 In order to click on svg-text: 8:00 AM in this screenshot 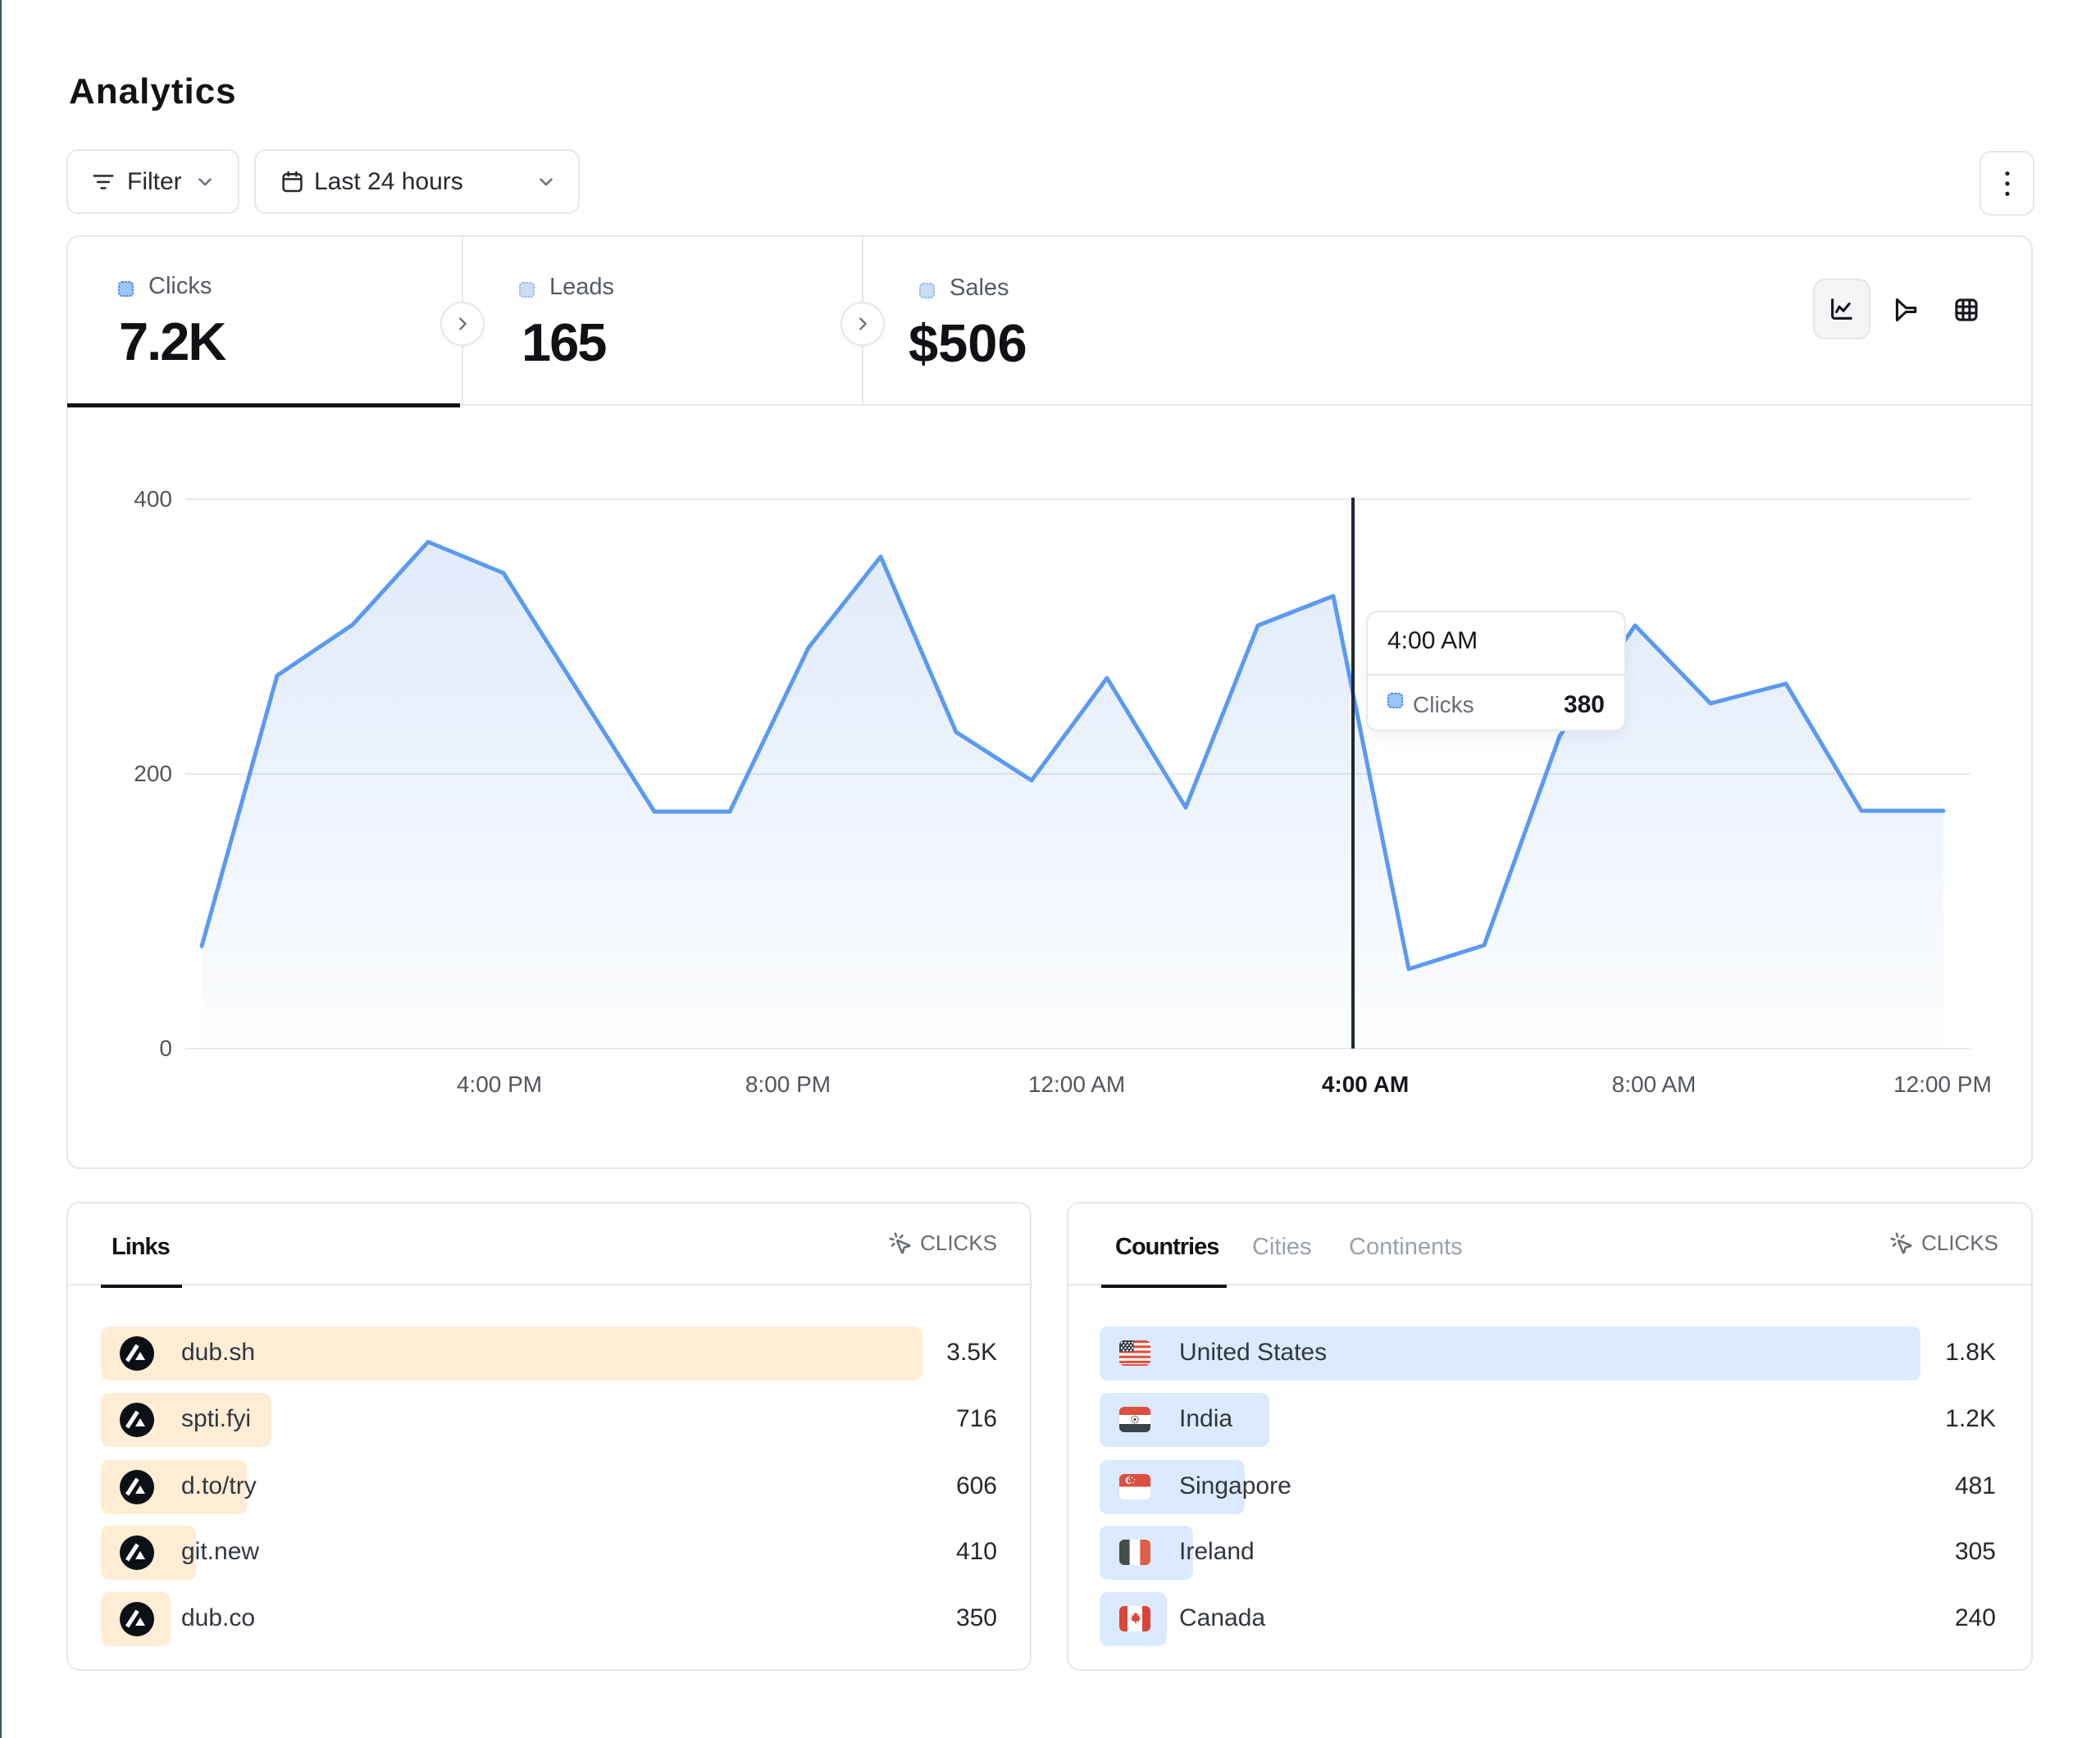, I will do `click(1654, 1084)`.